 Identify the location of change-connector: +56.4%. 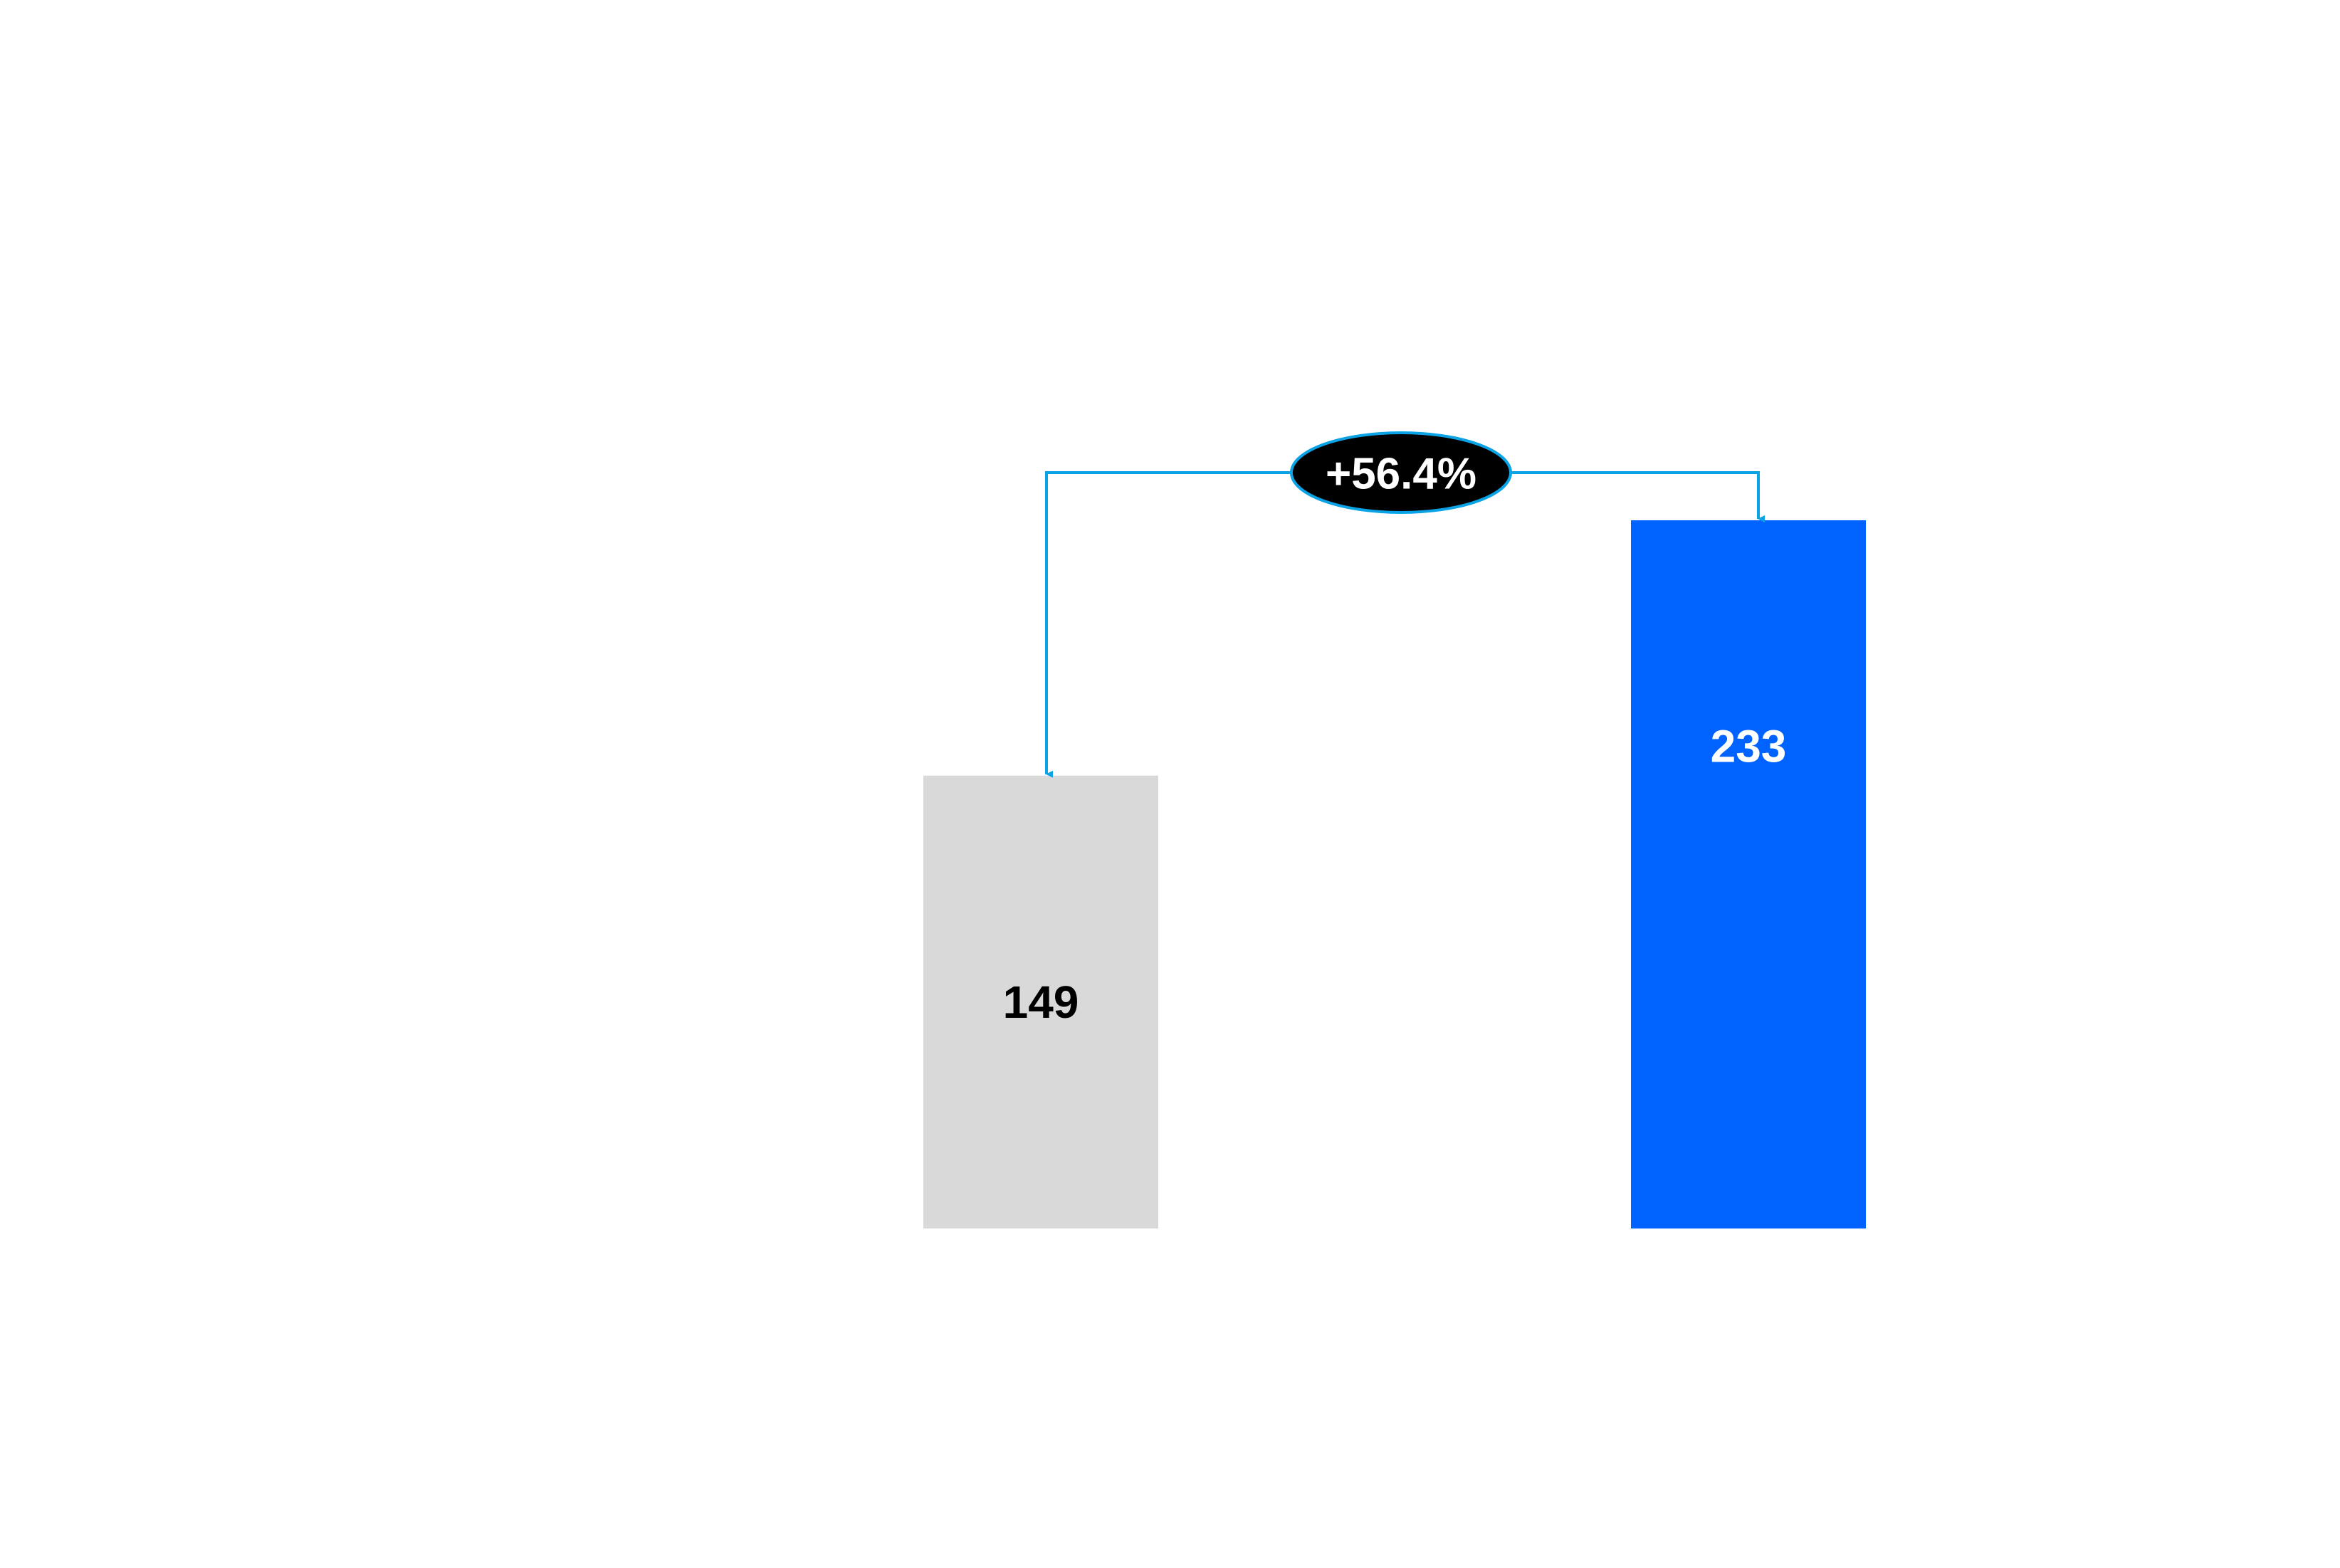
(1405, 604).